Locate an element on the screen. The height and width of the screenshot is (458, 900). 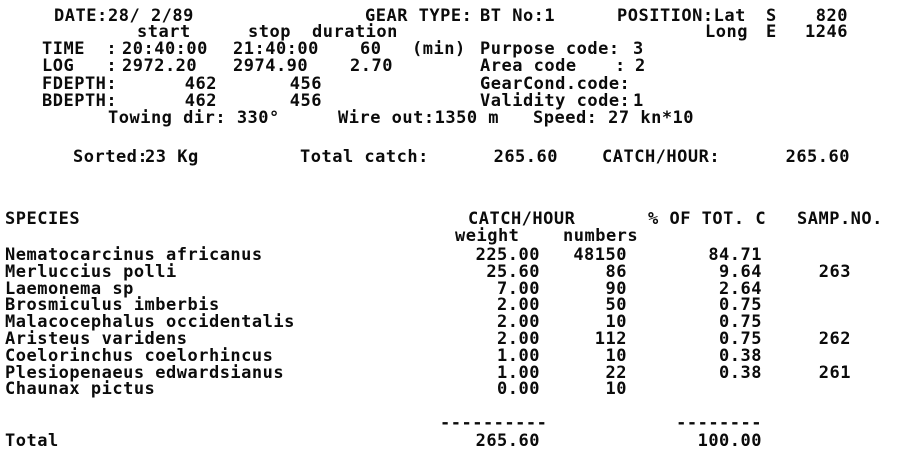
species-name: Brosmiculus imberbis is located at coordinates (112, 305).